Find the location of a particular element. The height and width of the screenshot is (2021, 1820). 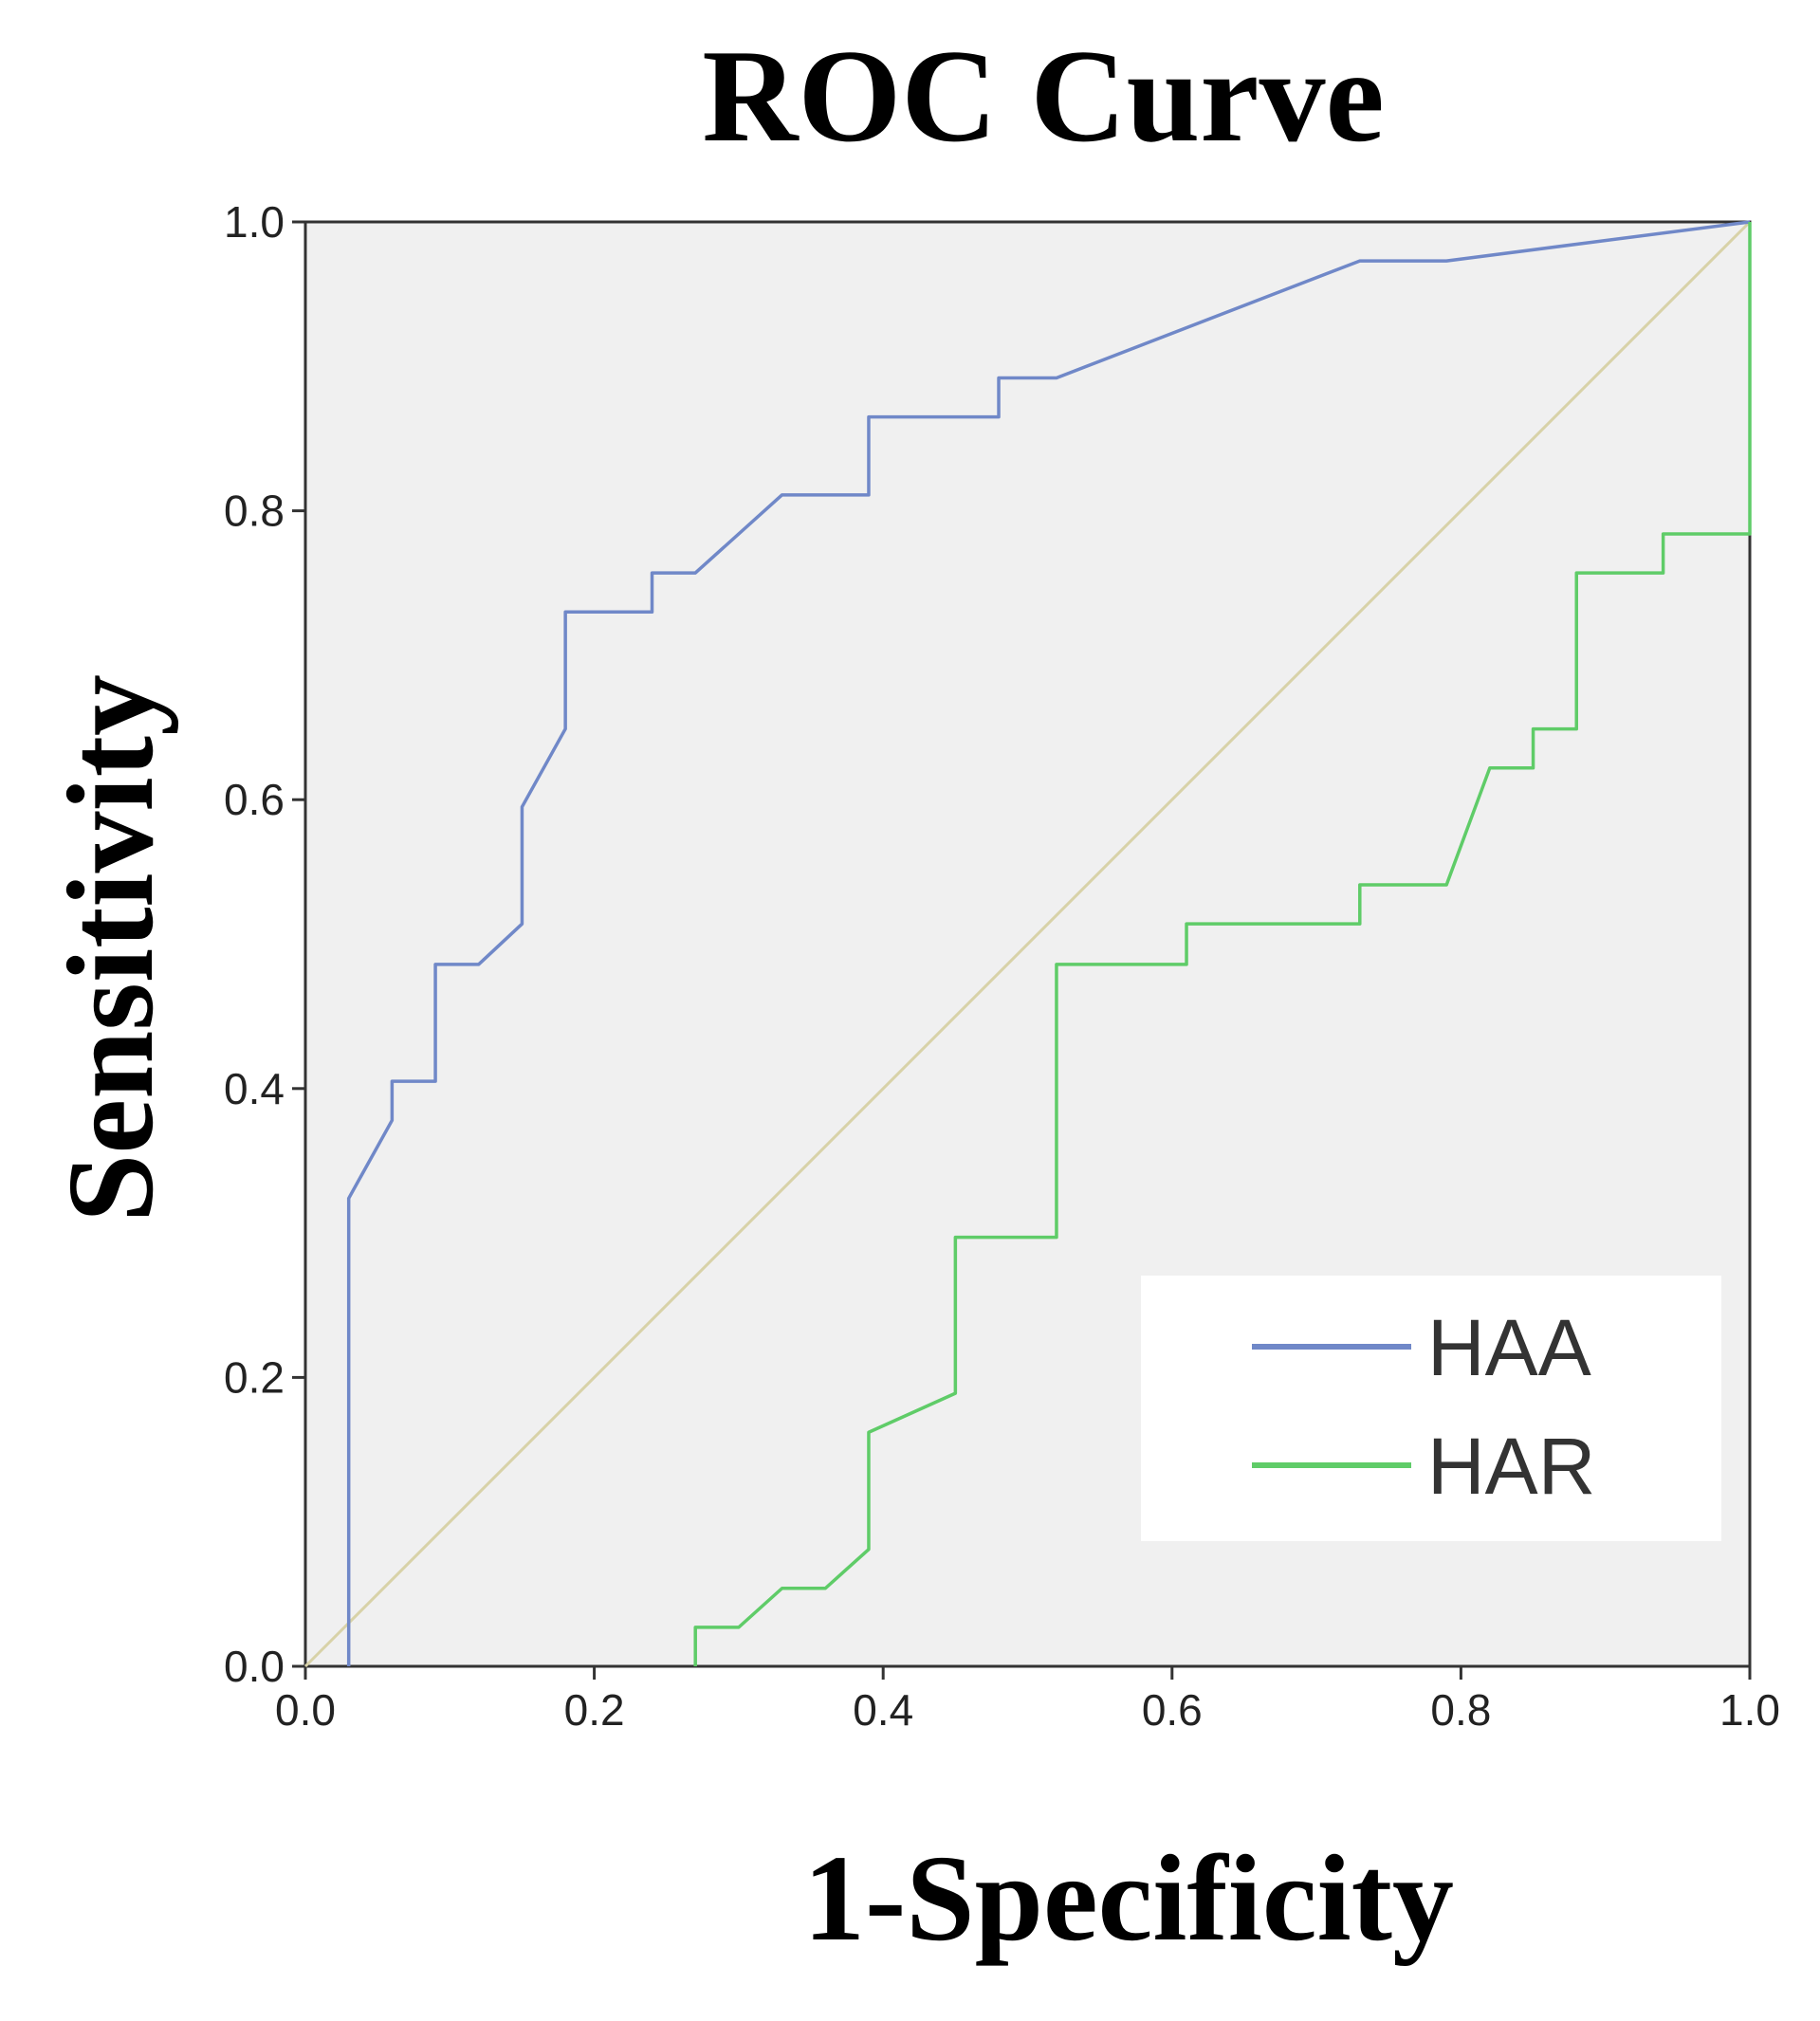

y-axis-title: Sensitivity is located at coordinates (111, 948).